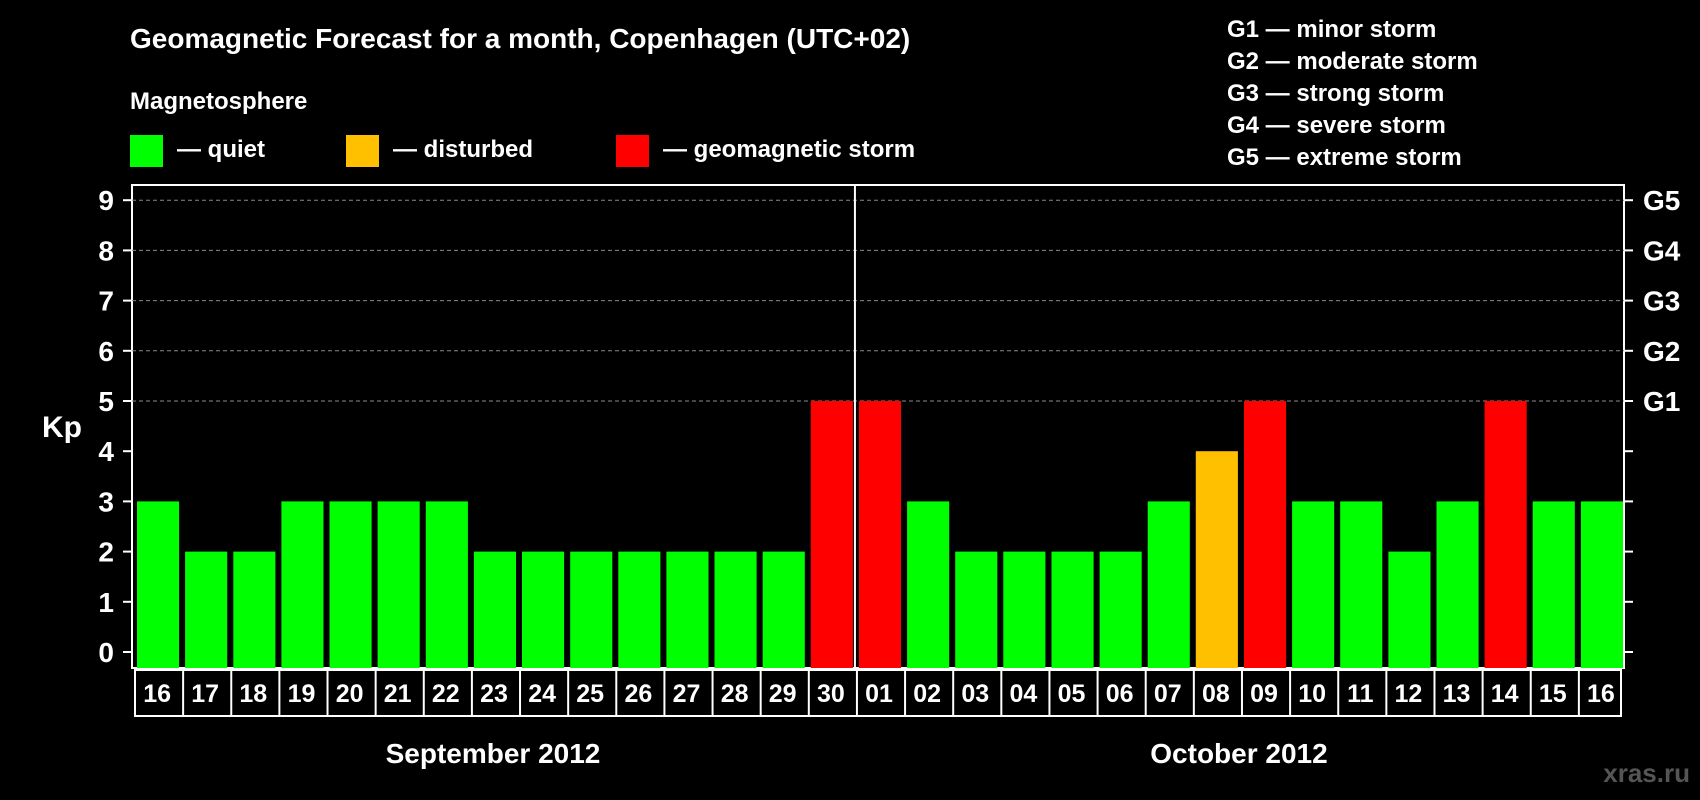  Describe the element at coordinates (1023, 694) in the screenshot. I see `x-tick-label: 04` at that location.